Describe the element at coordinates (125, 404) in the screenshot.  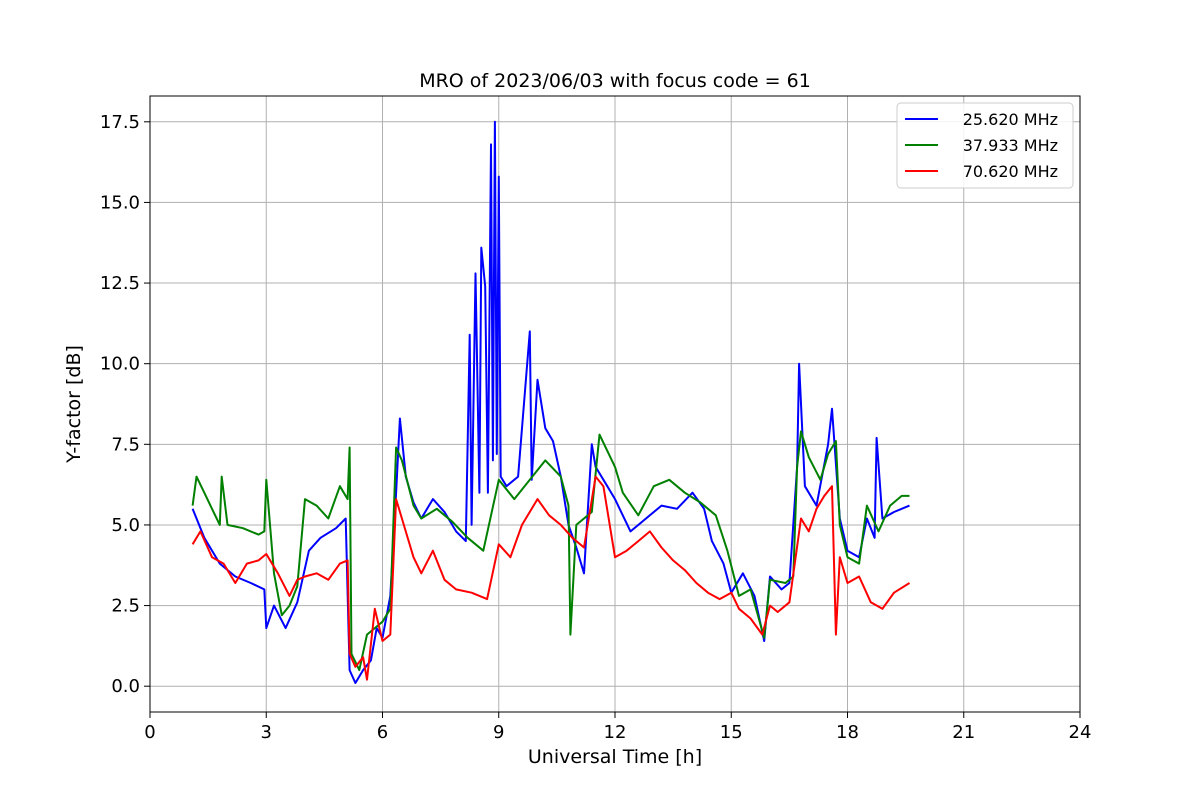
I see `y-axis-ticks: 0.0 2.5 5.0 7.5 10.0 12.5 15.0 17.5` at that location.